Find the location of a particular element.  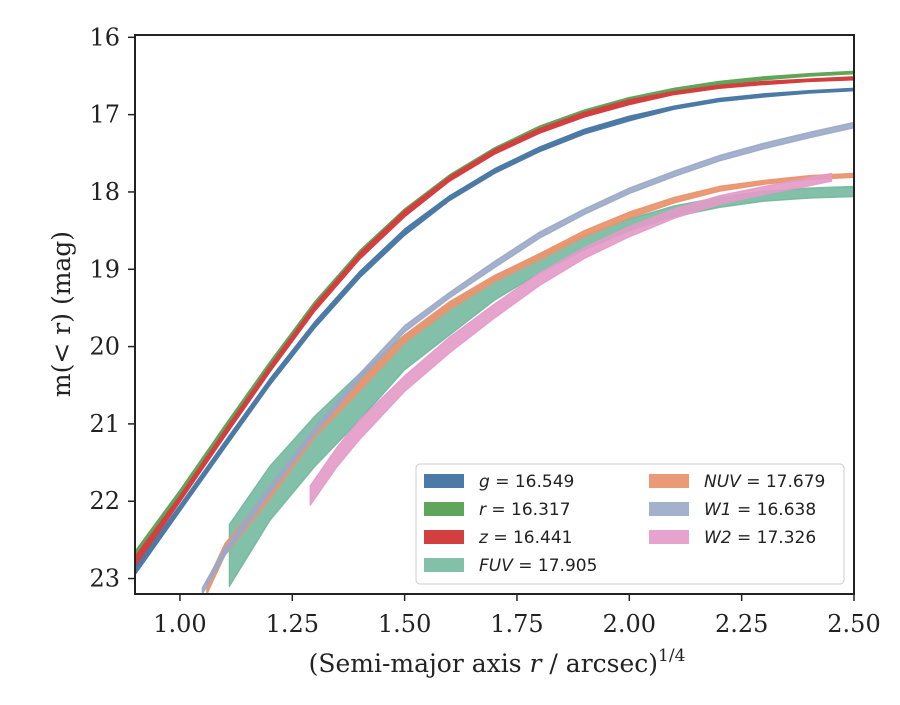

legend-label-nuv: NUV = 17.679 is located at coordinates (764, 482).